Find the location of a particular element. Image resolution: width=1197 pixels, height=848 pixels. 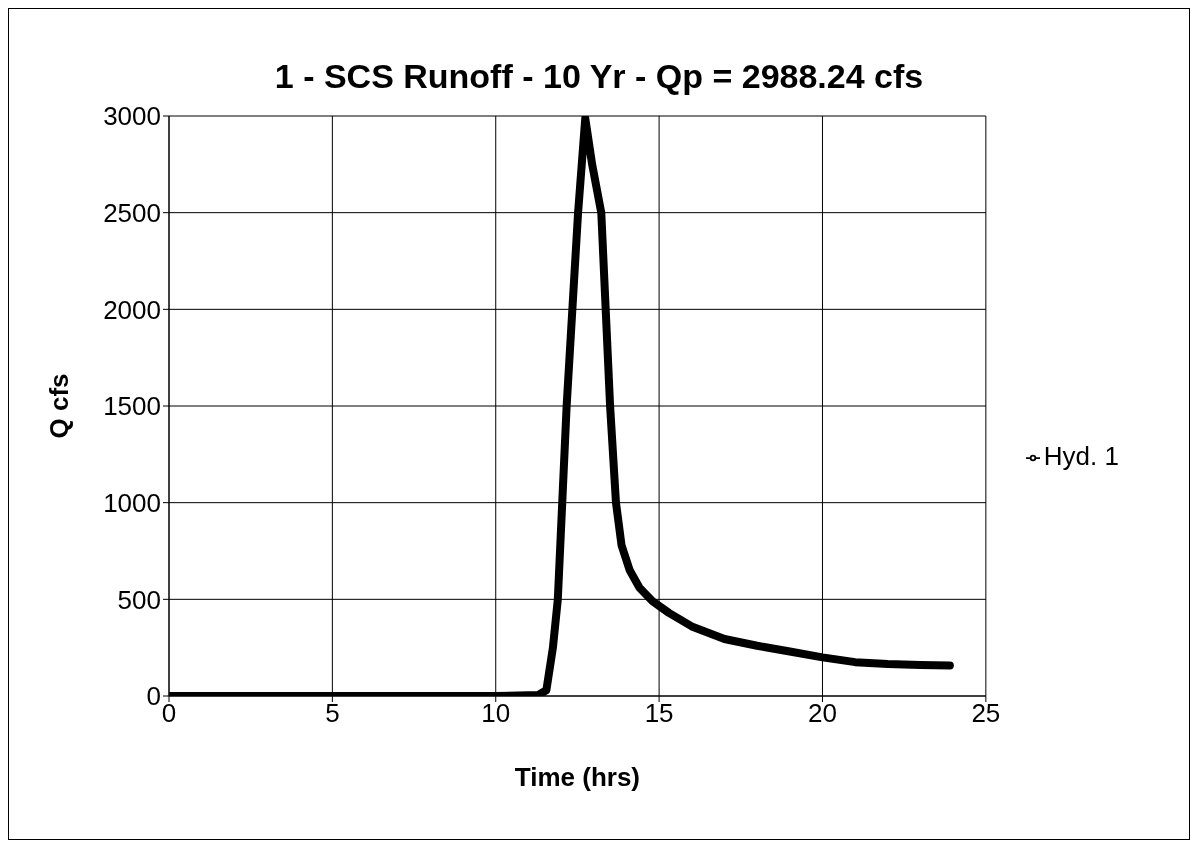

x-tick-label: 25 is located at coordinates (986, 713).